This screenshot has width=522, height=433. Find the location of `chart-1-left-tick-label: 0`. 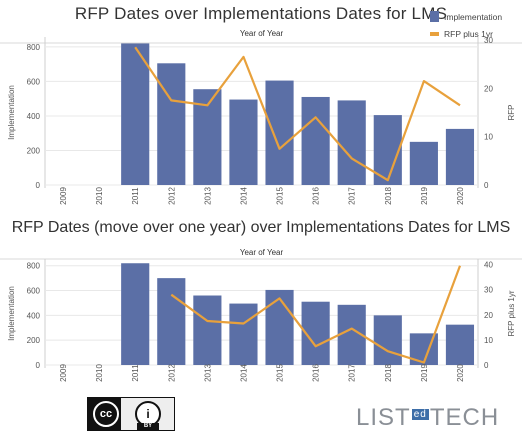

chart-1-left-tick-label: 0 is located at coordinates (38, 185).